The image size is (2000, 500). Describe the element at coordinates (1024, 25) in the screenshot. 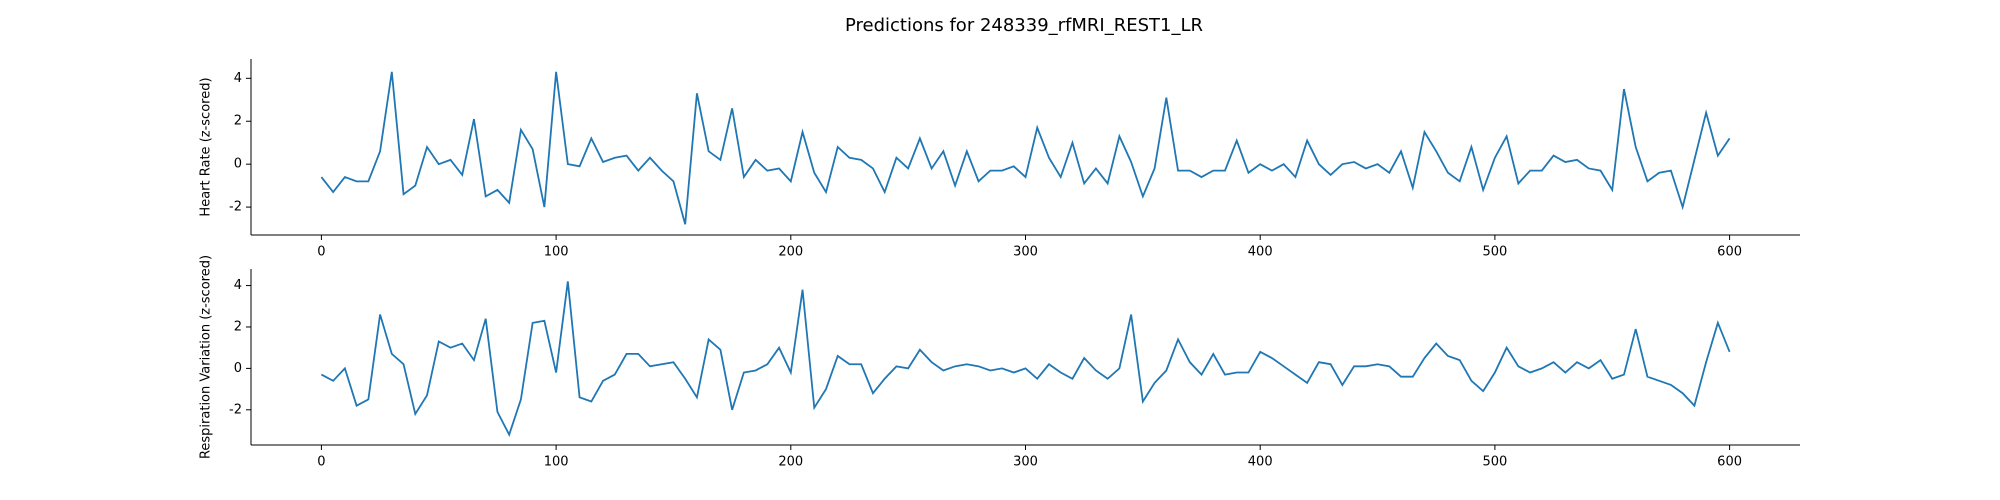

I see `figure-title: Predictions for 248339_rfMRI_REST1_LR` at that location.